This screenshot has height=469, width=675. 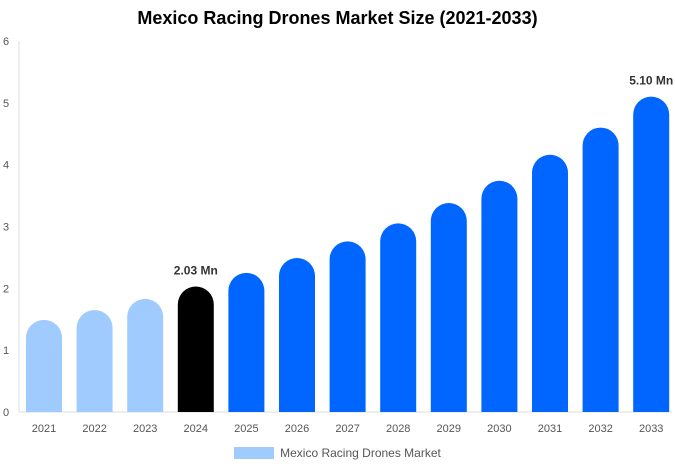 I want to click on data-label-2033: 5.10 Mn, so click(x=651, y=81).